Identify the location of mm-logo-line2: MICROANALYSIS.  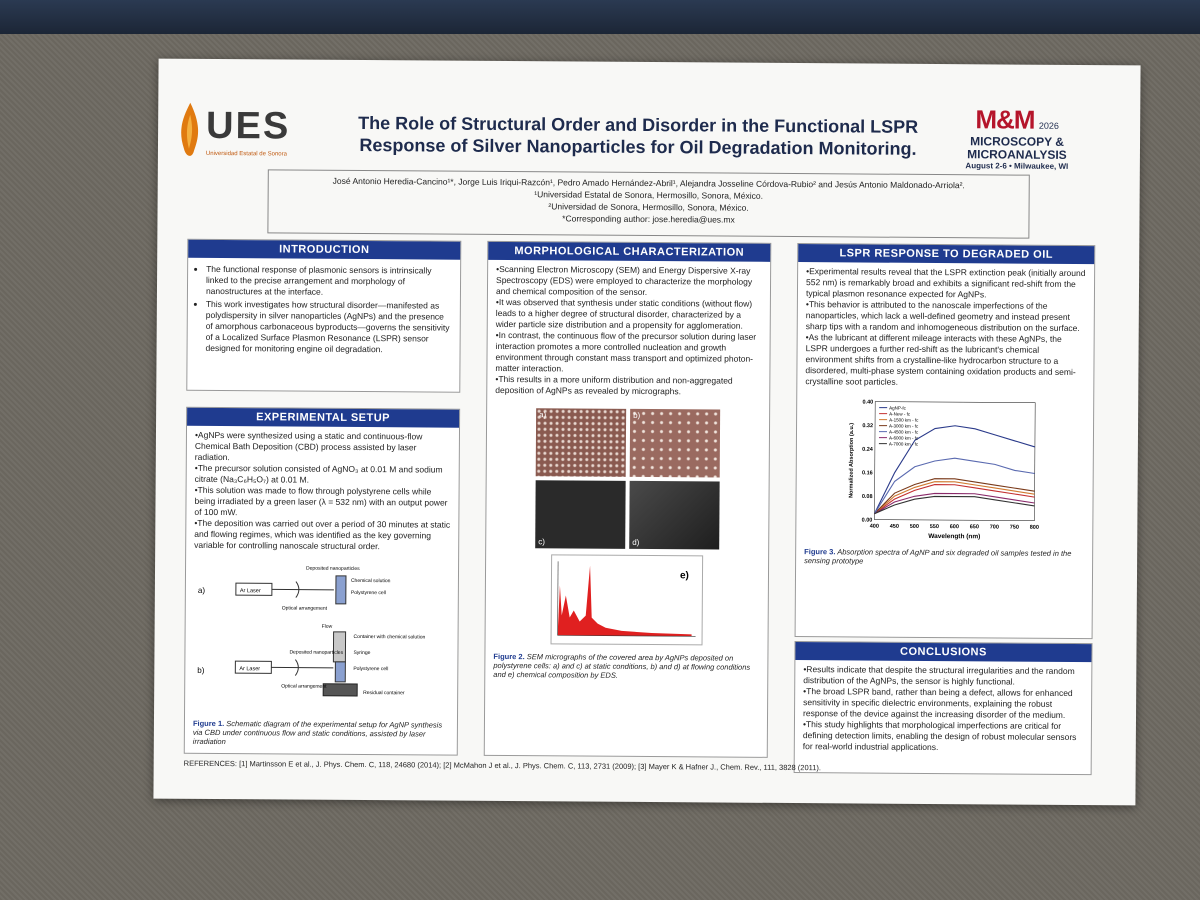
(1017, 154).